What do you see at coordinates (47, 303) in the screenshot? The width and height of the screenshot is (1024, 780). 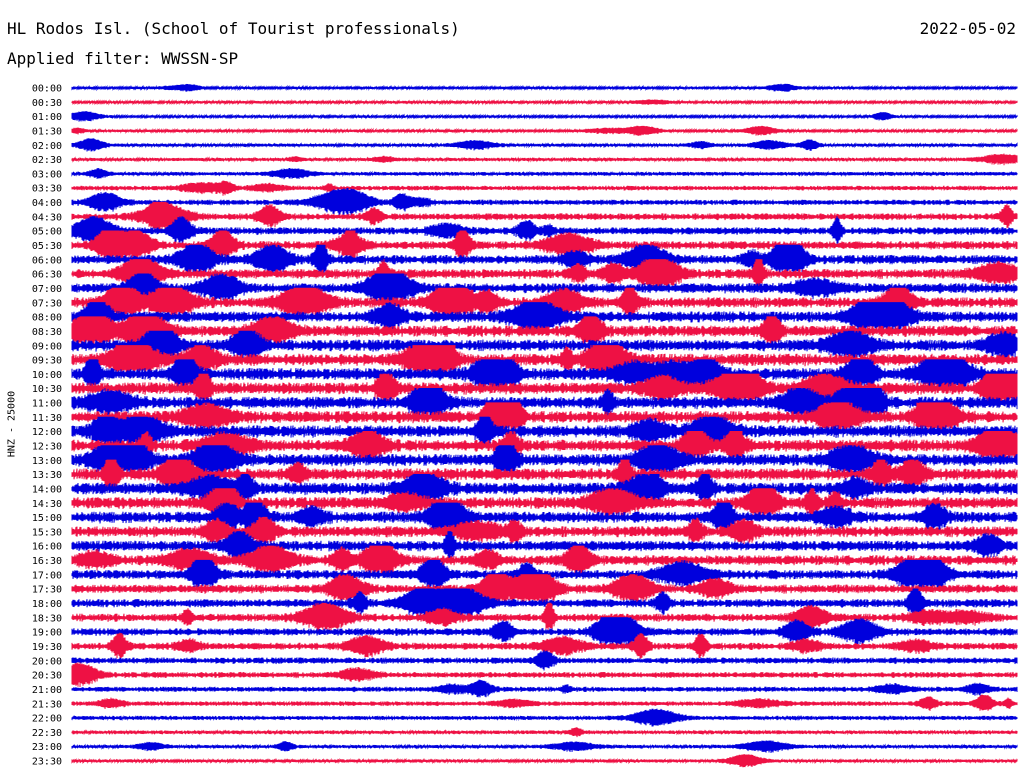 I see `tick-label-0730: 07:30` at bounding box center [47, 303].